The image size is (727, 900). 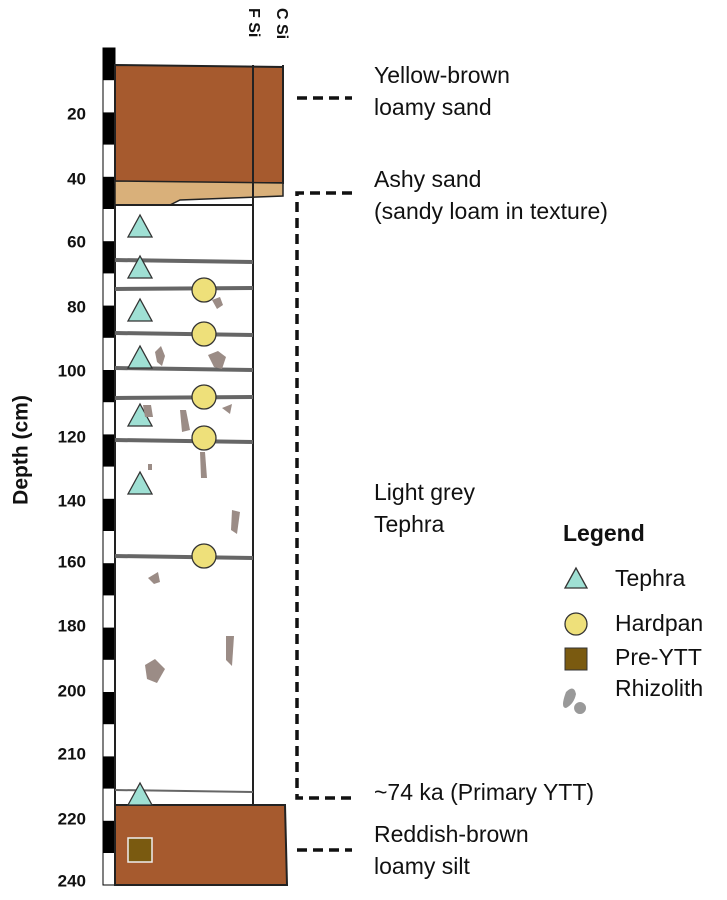 I want to click on column-label: F Si, so click(x=253, y=22).